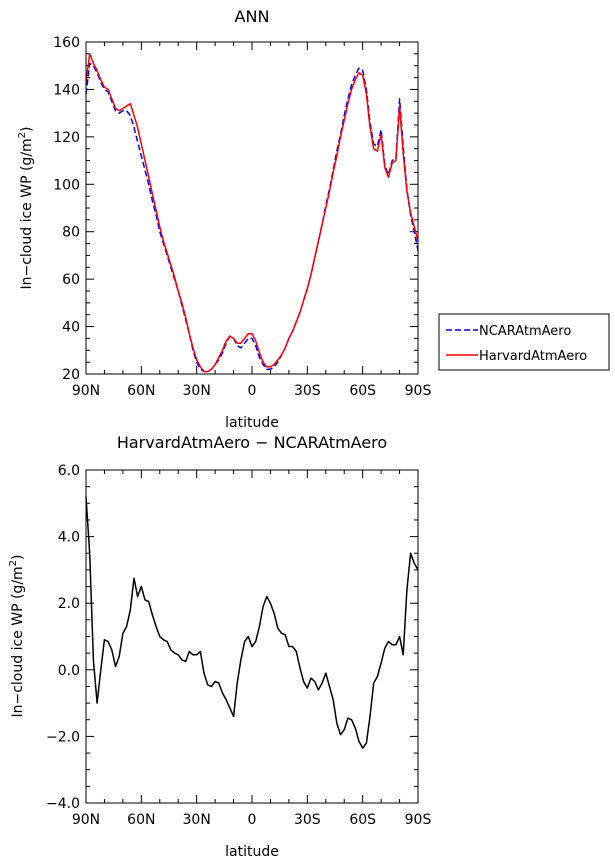 Image resolution: width=615 pixels, height=862 pixels. I want to click on bottom-x-tick-label: 60S, so click(362, 820).